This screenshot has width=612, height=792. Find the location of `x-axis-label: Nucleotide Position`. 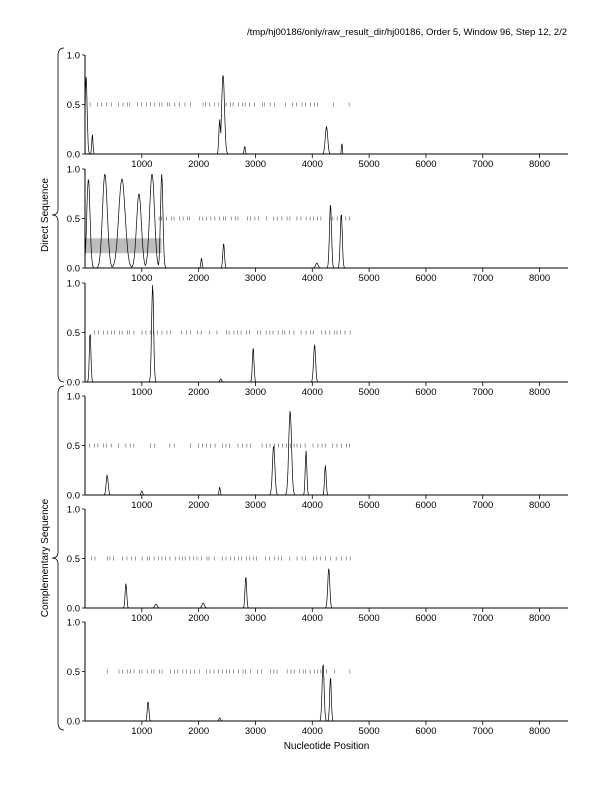

x-axis-label: Nucleotide Position is located at coordinates (327, 746).